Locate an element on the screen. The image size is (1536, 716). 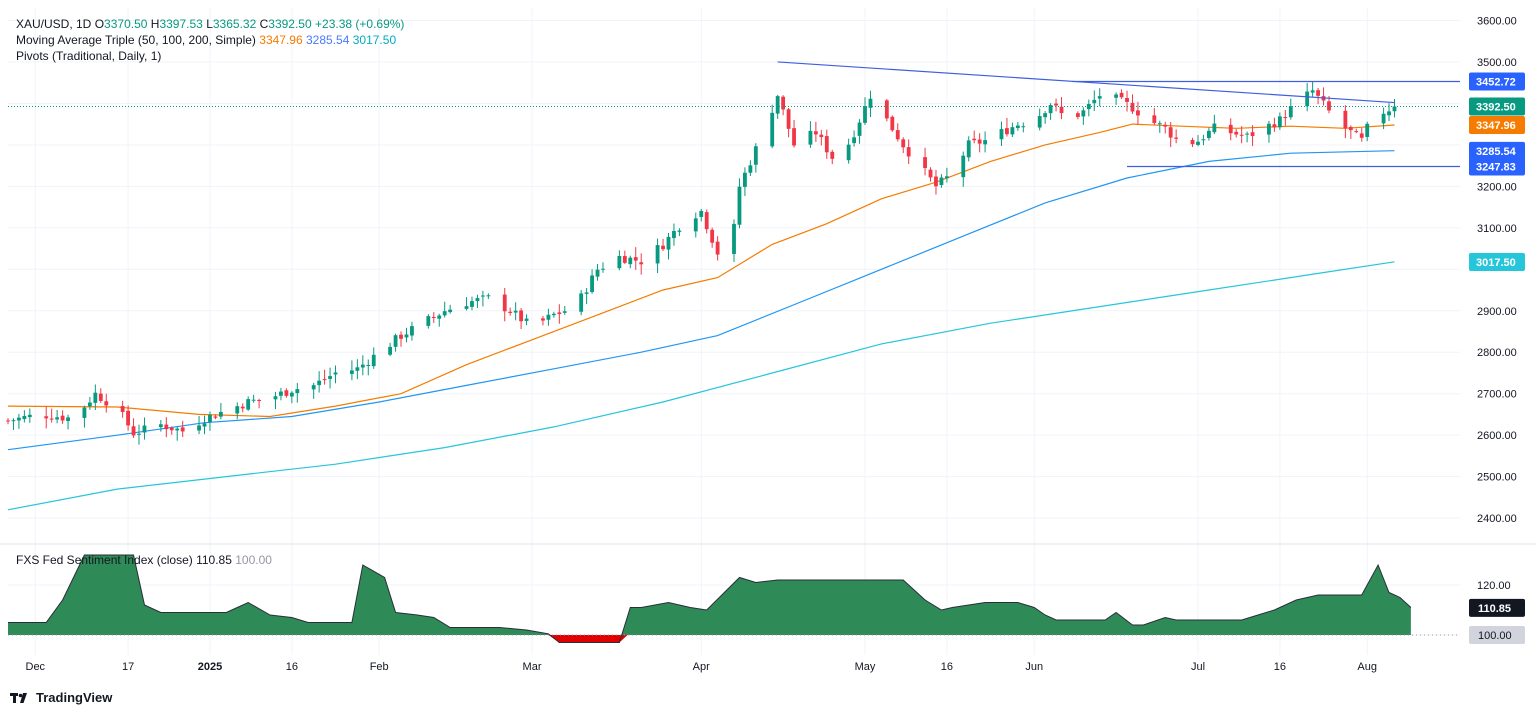
svg-text: 110.85 is located at coordinates (1494, 609).